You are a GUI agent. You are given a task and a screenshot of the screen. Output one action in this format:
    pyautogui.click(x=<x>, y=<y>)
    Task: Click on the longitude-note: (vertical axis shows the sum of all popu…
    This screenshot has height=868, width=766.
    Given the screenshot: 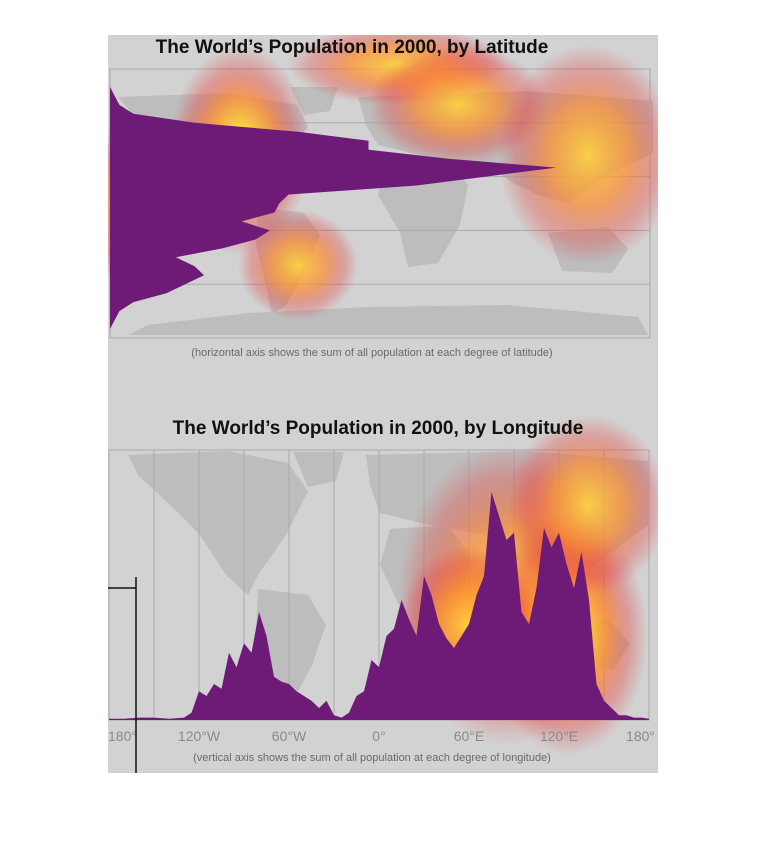 What is the action you would take?
    pyautogui.click(x=372, y=758)
    